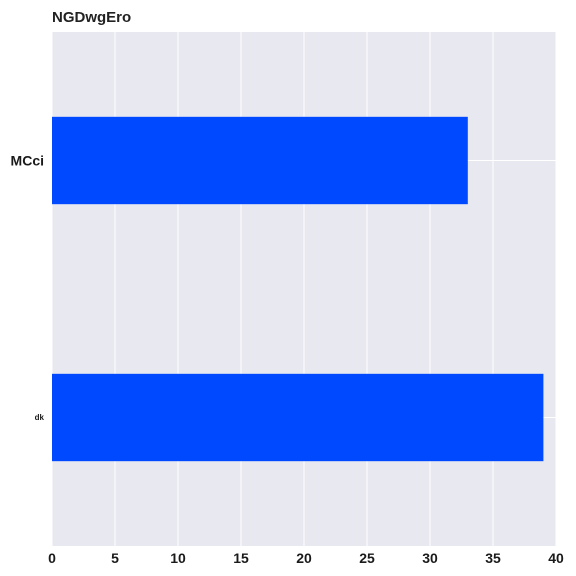 The image size is (576, 576). I want to click on x-tick-label: 15, so click(241, 558).